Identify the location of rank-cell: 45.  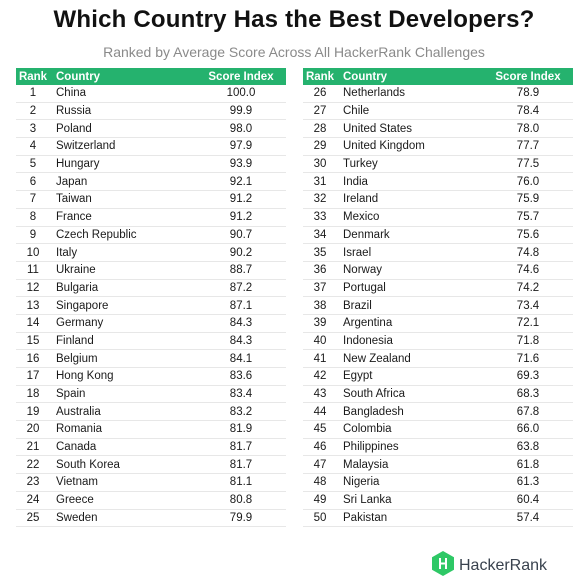
(320, 429).